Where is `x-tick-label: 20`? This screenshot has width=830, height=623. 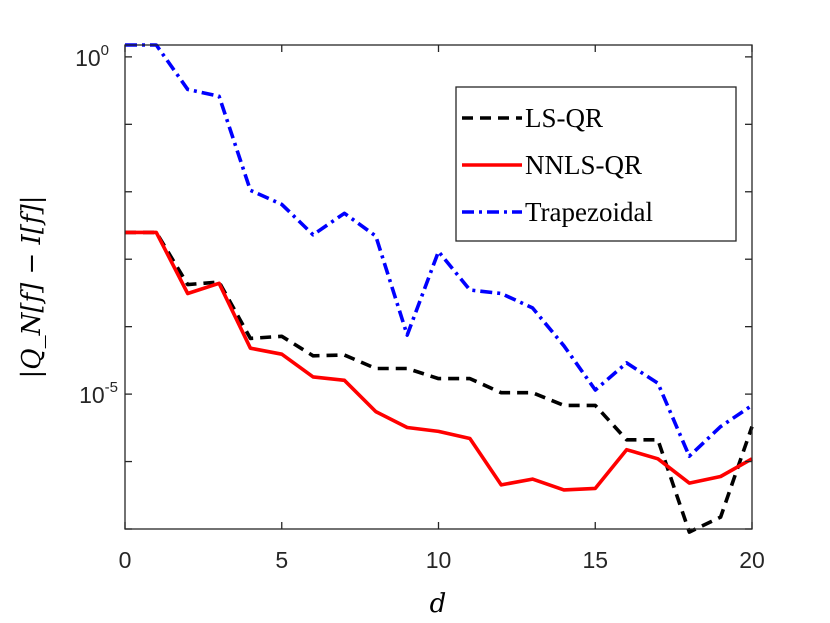
x-tick-label: 20 is located at coordinates (752, 560).